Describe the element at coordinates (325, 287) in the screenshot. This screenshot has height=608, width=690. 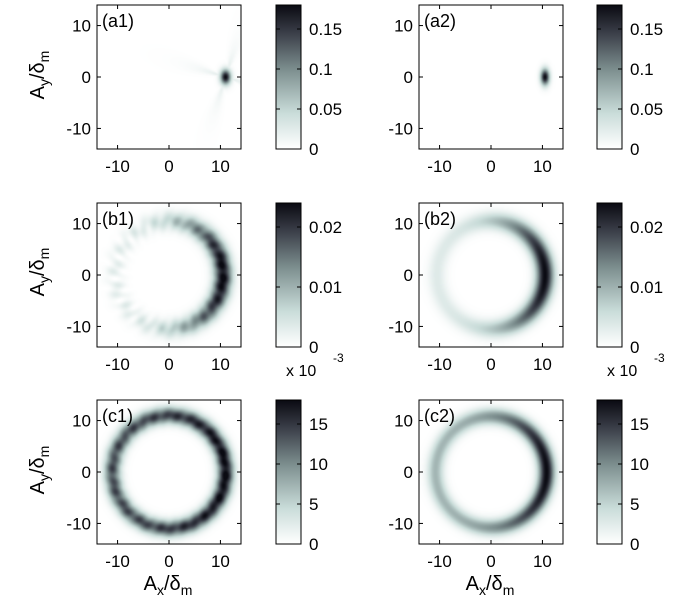
I see `colorbar-tick-label: 0.01` at that location.